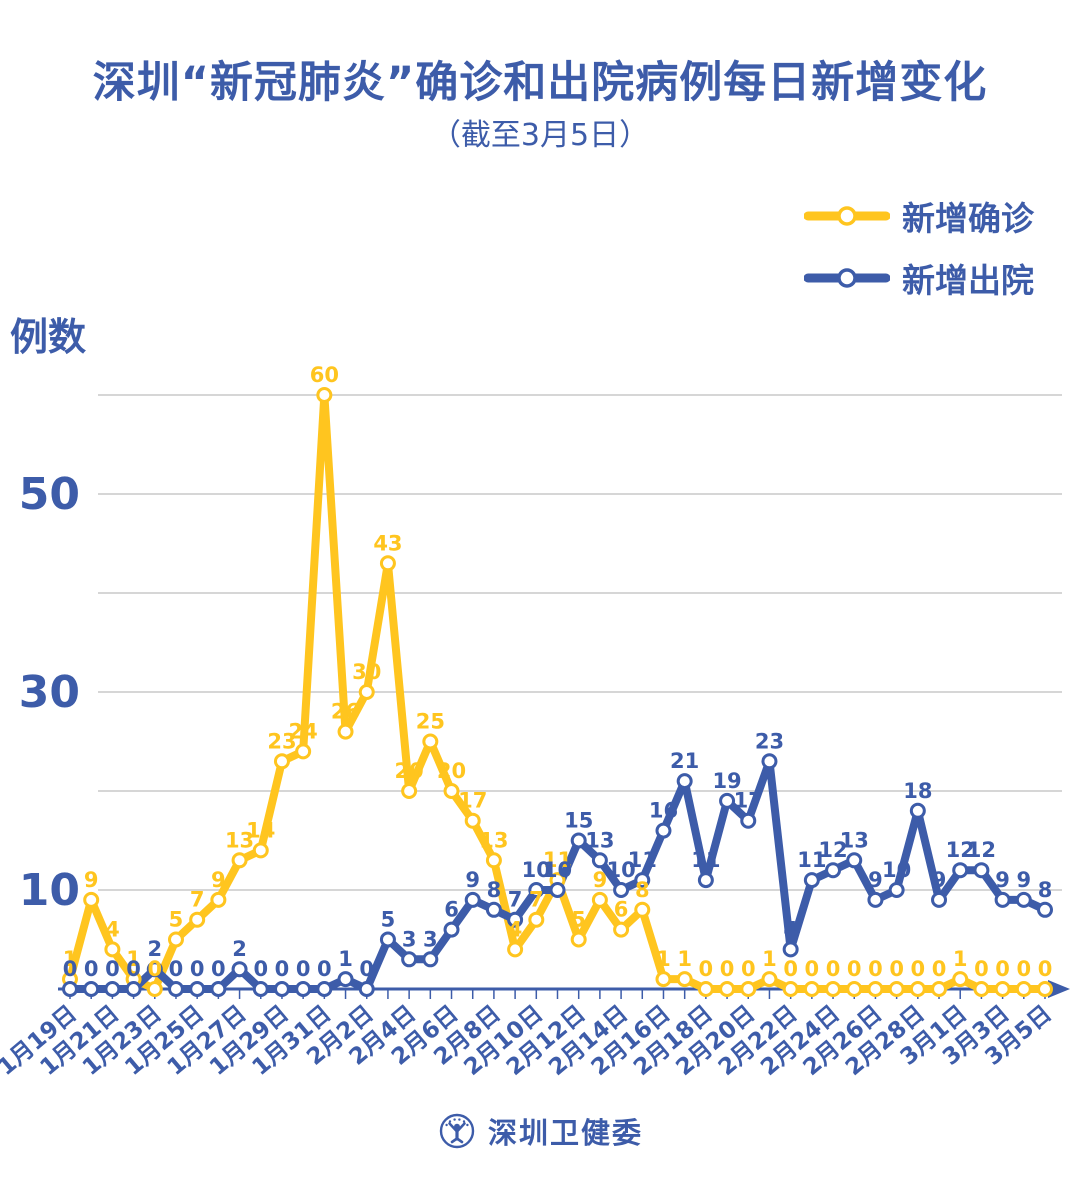 The height and width of the screenshot is (1184, 1080). What do you see at coordinates (303, 731) in the screenshot?
I see `data-point-label-confirmed: 24` at bounding box center [303, 731].